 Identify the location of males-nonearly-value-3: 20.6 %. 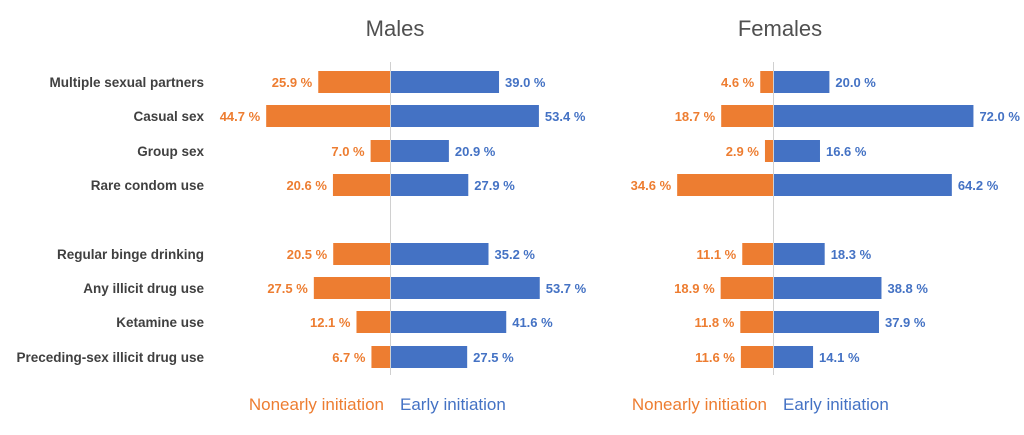
(306, 185).